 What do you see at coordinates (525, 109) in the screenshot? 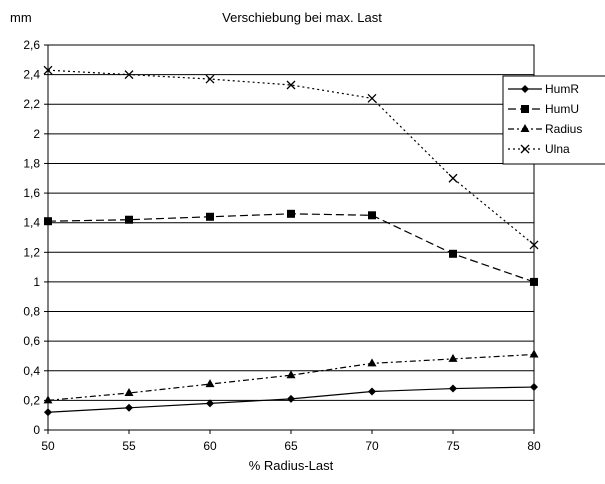
I see `legend-marker-humu` at bounding box center [525, 109].